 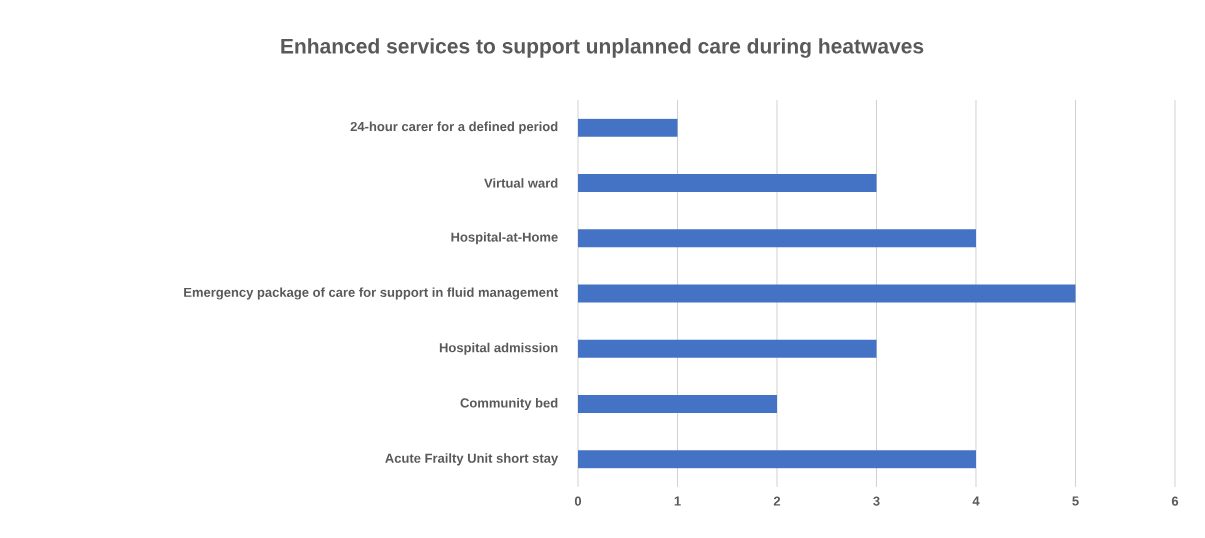 I want to click on y-tick-label: Community bed, so click(x=509, y=404).